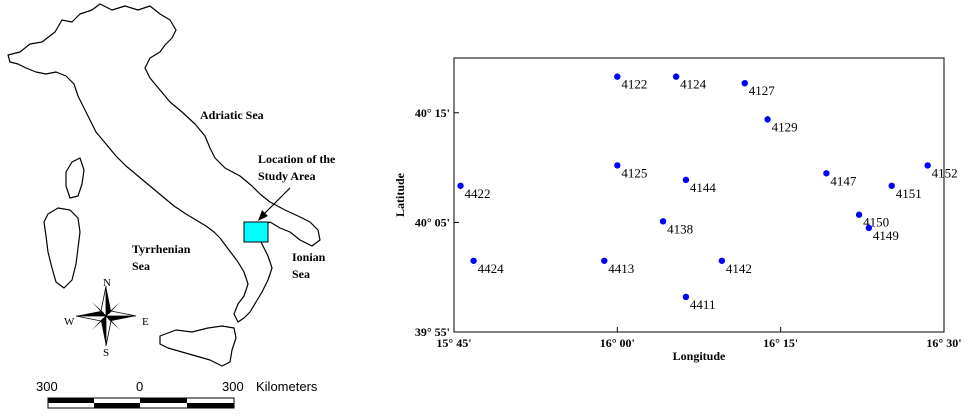 The height and width of the screenshot is (416, 969). I want to click on y-axis-label: Latitude, so click(400, 194).